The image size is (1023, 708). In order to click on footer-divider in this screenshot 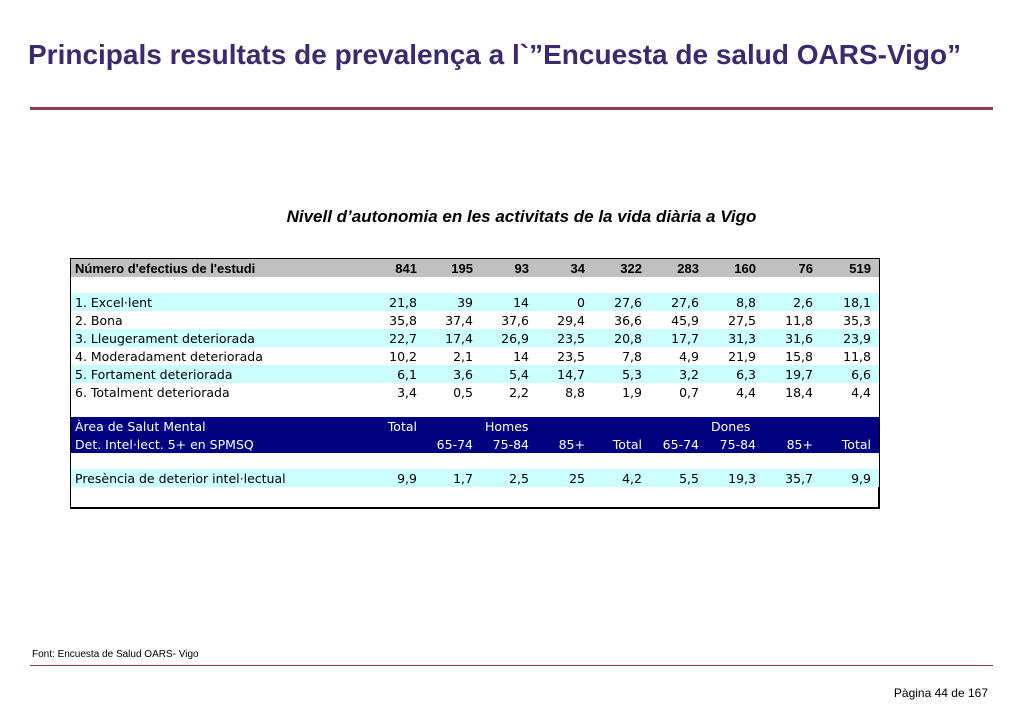, I will do `click(511, 665)`.